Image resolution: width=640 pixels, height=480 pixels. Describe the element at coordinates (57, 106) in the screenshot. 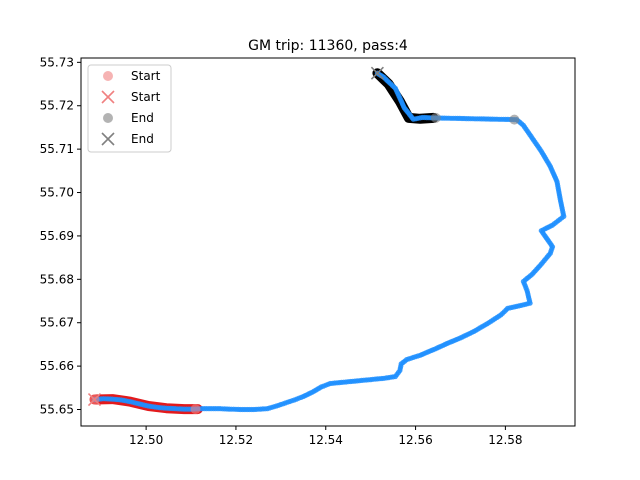

I see `y-tick-label: 55.72` at that location.